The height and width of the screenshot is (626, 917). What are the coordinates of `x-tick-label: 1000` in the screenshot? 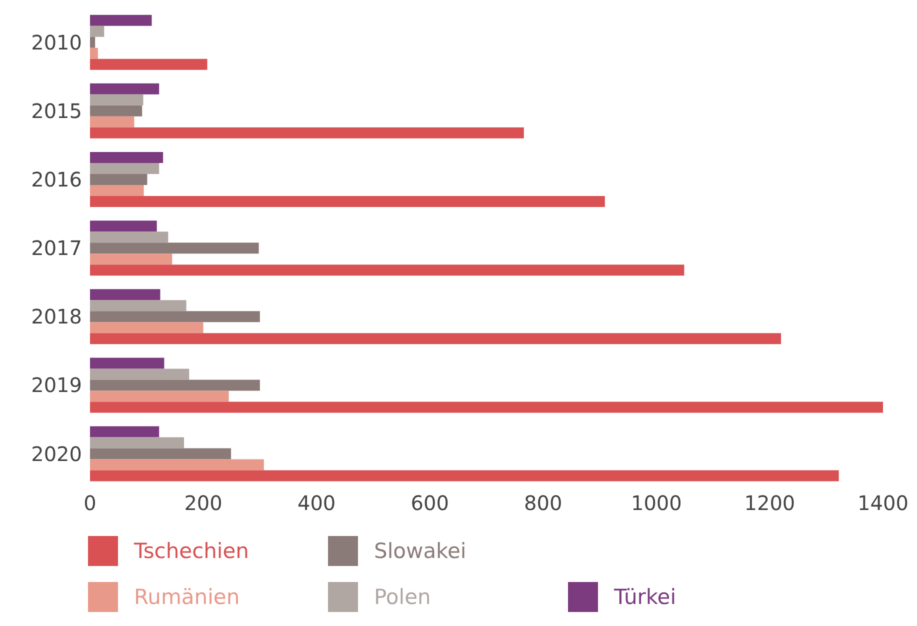 It's located at (656, 503).